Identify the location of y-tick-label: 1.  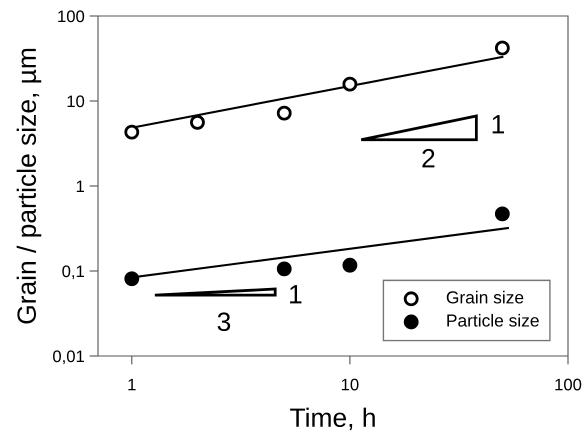
(80, 186).